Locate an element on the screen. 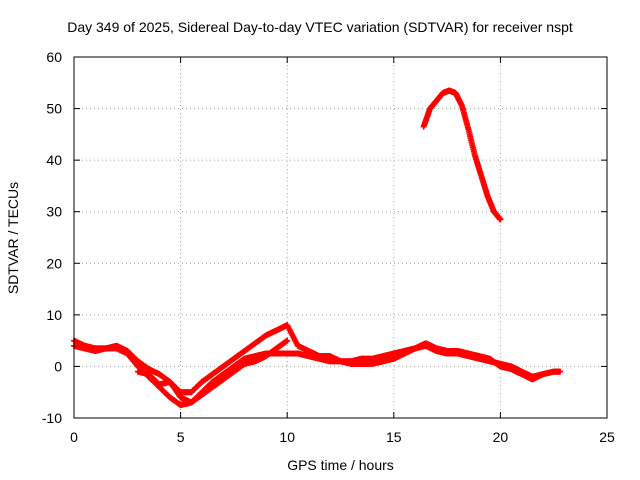 This screenshot has width=640, height=480. y-tick-label: 40 is located at coordinates (54, 160).